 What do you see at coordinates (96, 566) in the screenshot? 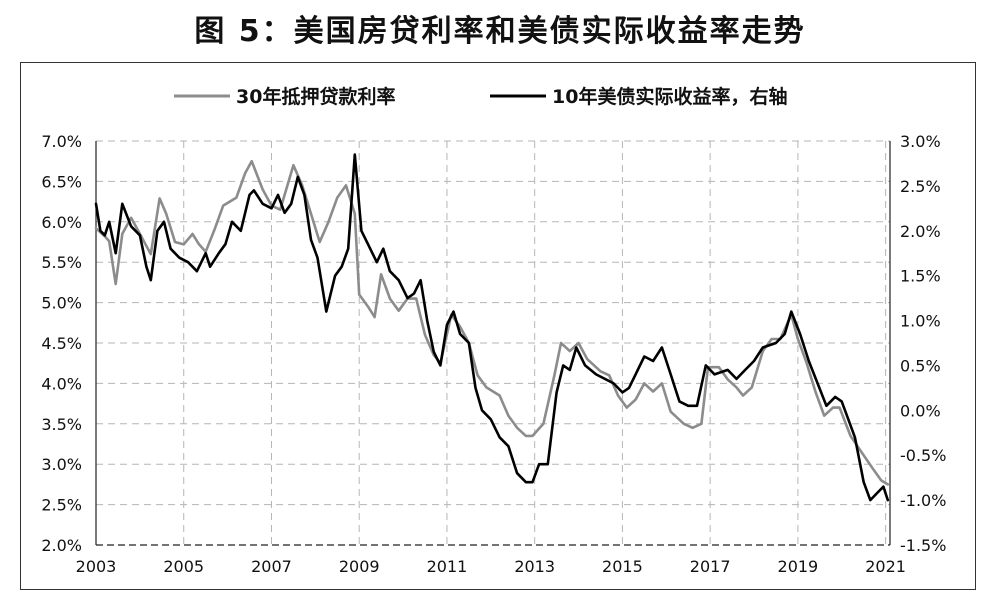
I see `x-tick-label: 2003` at bounding box center [96, 566].